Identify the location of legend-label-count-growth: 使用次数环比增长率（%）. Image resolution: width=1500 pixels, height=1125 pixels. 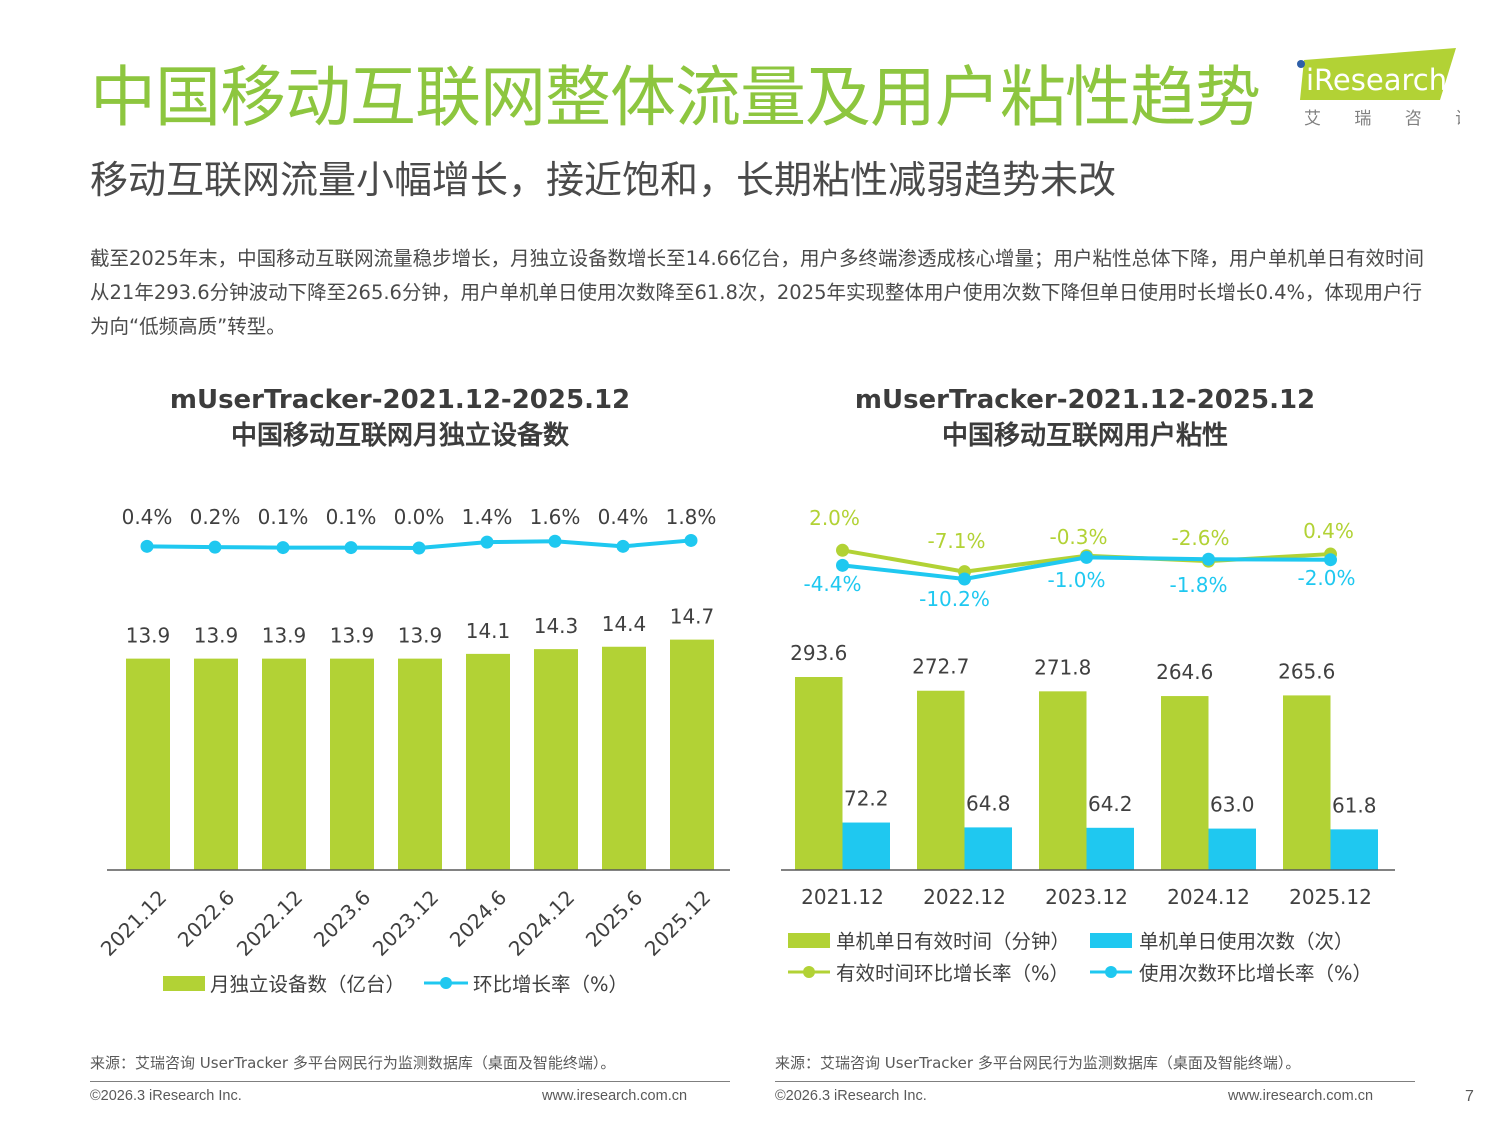
(1255, 973).